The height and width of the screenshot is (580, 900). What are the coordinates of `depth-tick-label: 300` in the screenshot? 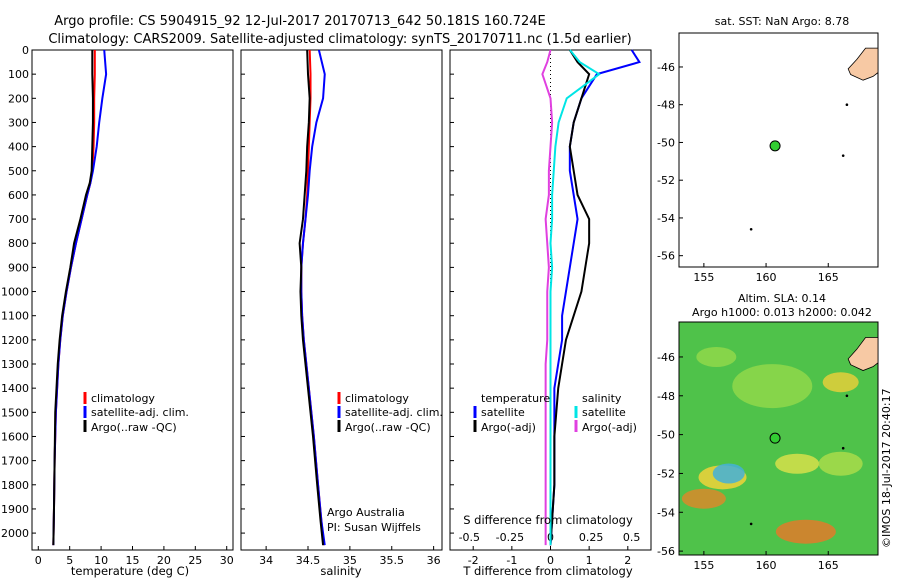 It's located at (18, 122).